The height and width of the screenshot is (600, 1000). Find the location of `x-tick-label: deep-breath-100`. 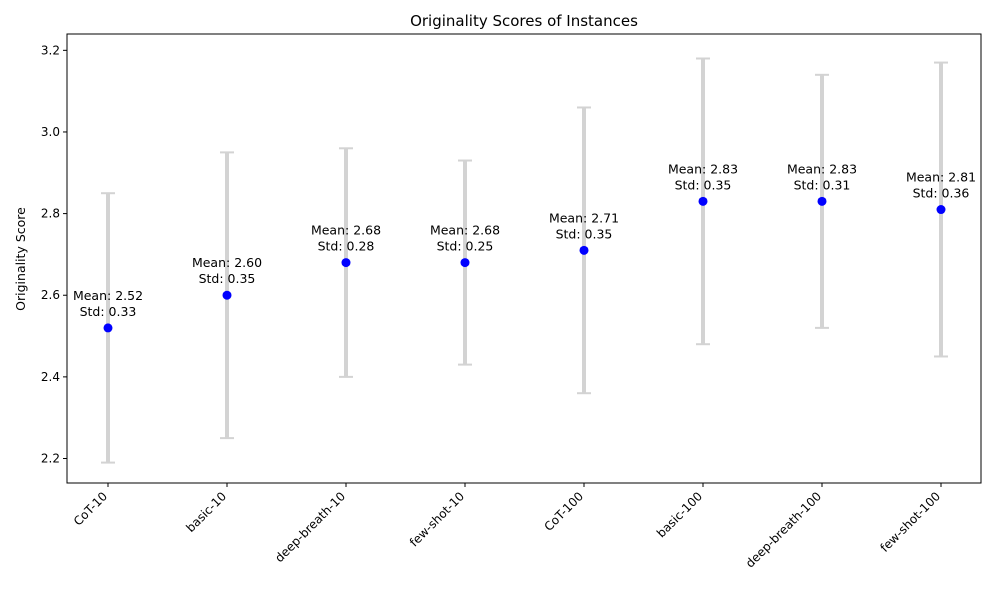

x-tick-label: deep-breath-100 is located at coordinates (783, 529).